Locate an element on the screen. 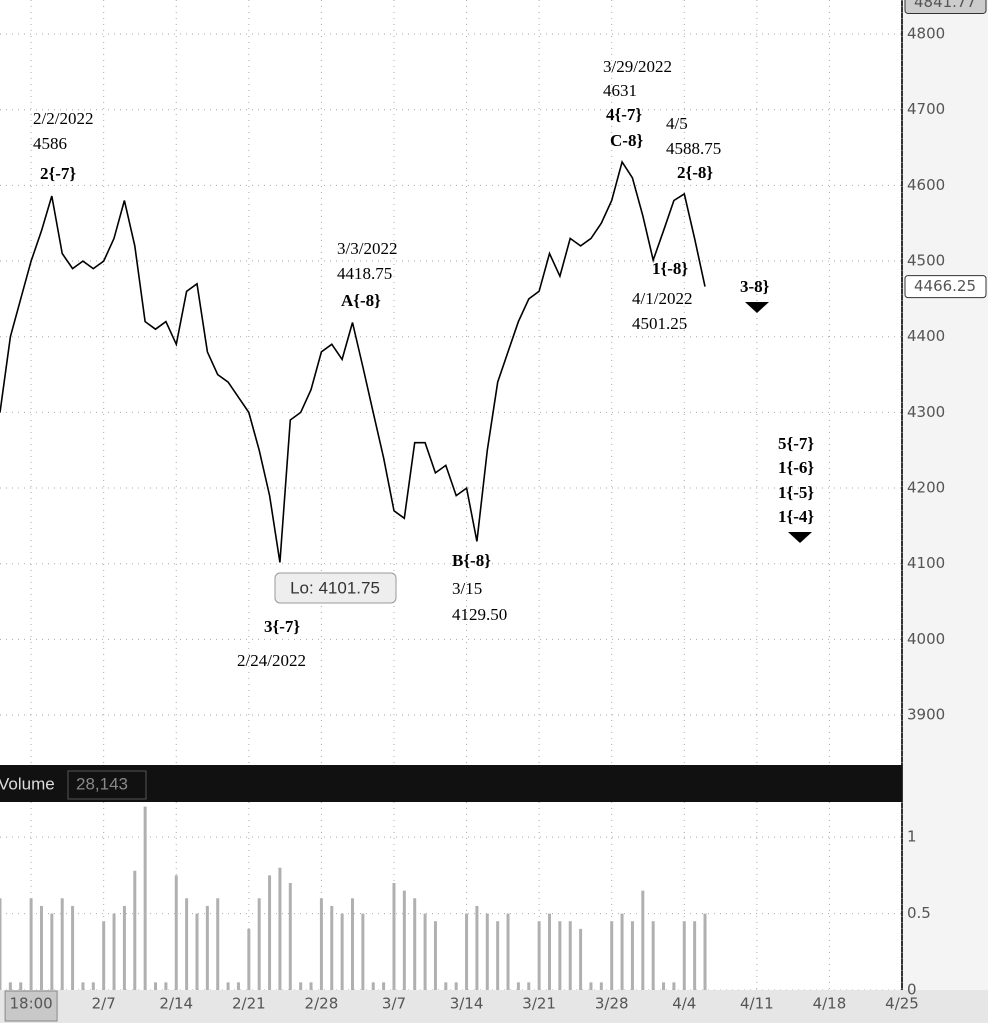  volume-value: 28,143 is located at coordinates (102, 783).